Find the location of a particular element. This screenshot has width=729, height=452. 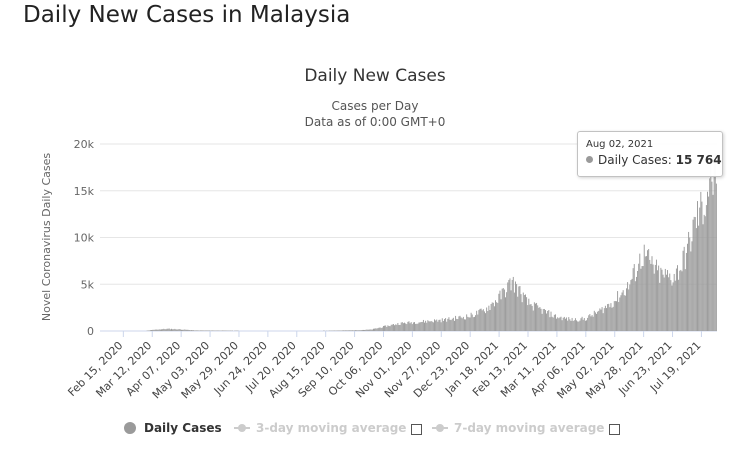

tooltip-value: 15 764 is located at coordinates (699, 160).